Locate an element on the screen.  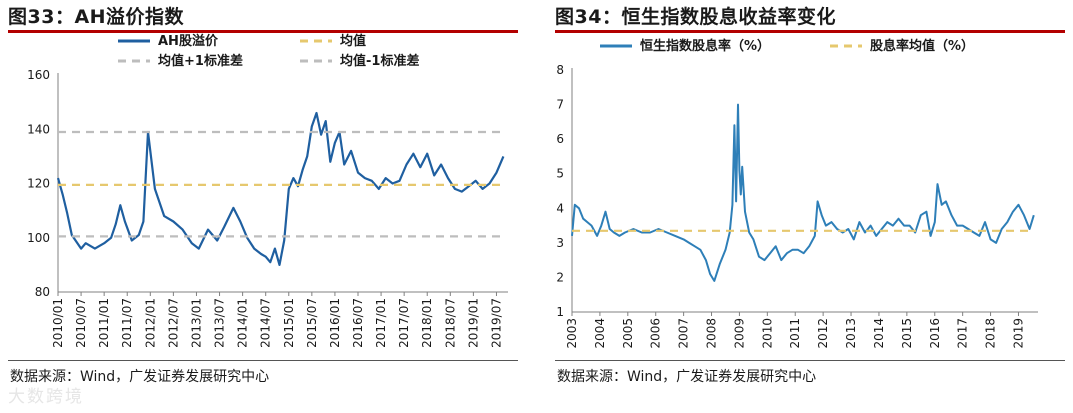
chart1-legend-label-1: 股息率均值（%） is located at coordinates (922, 46).